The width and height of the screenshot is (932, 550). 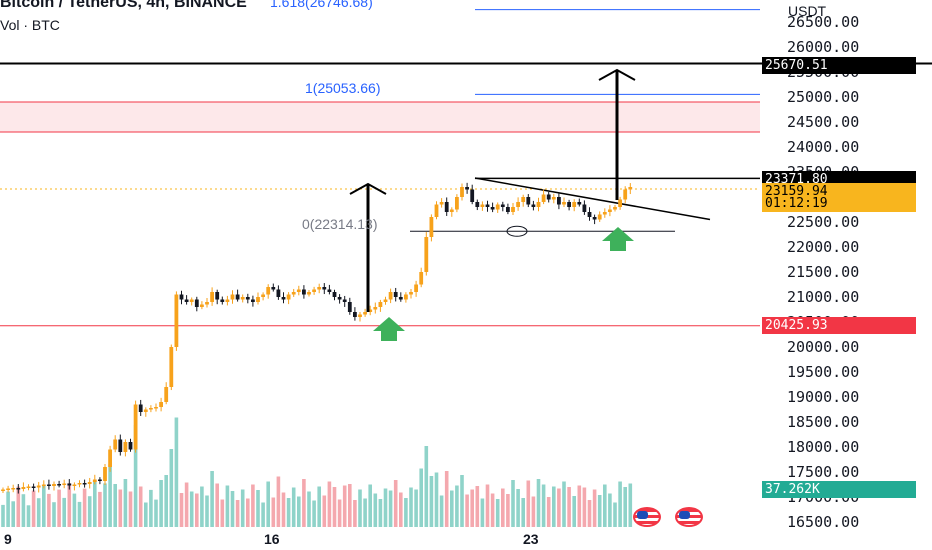 What do you see at coordinates (807, 11) in the screenshot?
I see `currency-unit: USDT` at bounding box center [807, 11].